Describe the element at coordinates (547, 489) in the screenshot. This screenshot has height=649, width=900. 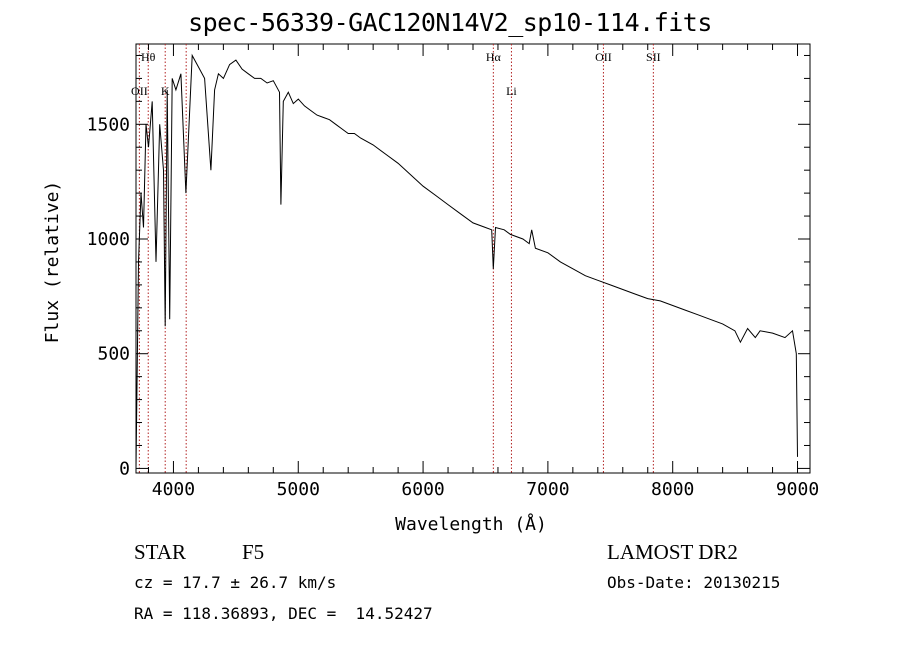
I see `x-tick-label: 7000` at that location.